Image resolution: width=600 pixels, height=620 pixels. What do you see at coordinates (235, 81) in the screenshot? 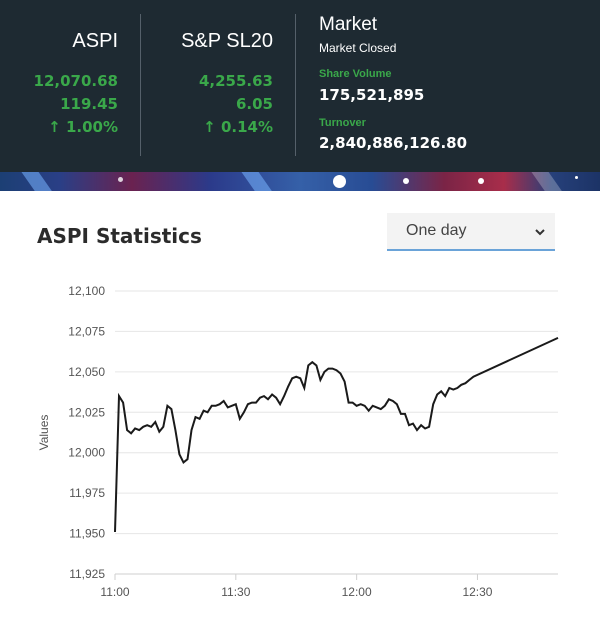
I see `sp-sl20-index-value: 4,255.63` at bounding box center [235, 81].